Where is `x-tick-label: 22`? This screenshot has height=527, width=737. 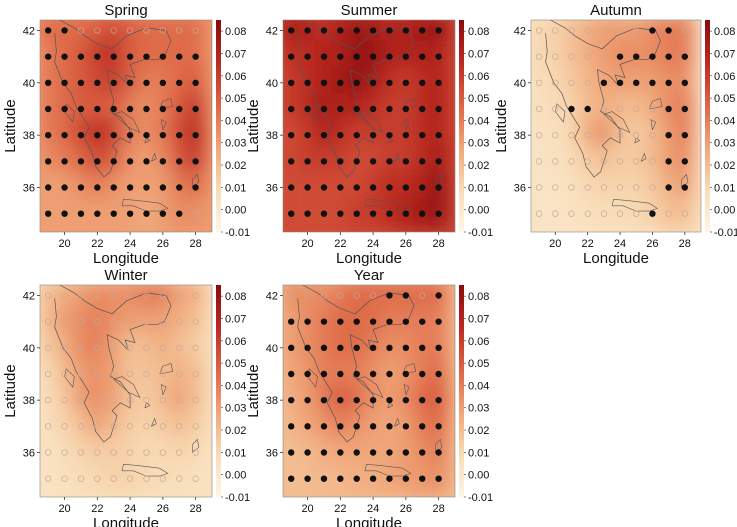
x-tick-label: 22 is located at coordinates (97, 509).